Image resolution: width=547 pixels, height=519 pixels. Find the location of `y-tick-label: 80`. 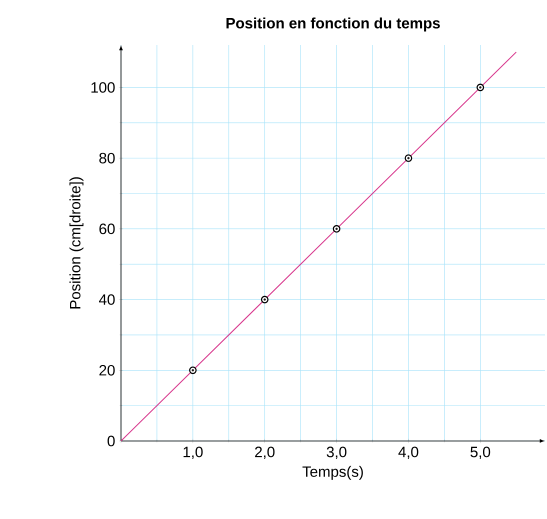

y-tick-label: 80 is located at coordinates (107, 158).